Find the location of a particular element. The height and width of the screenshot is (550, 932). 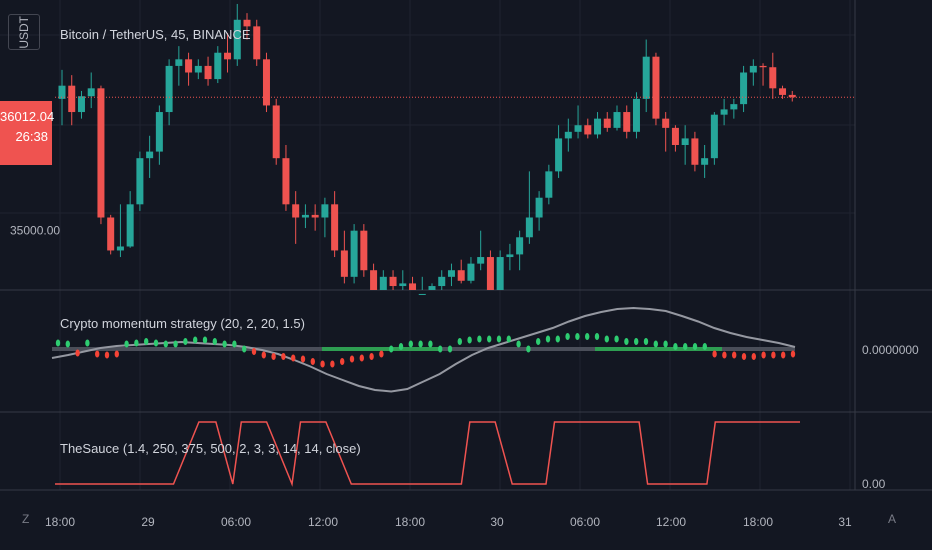

sauce-value-label: 0.00 is located at coordinates (874, 484).